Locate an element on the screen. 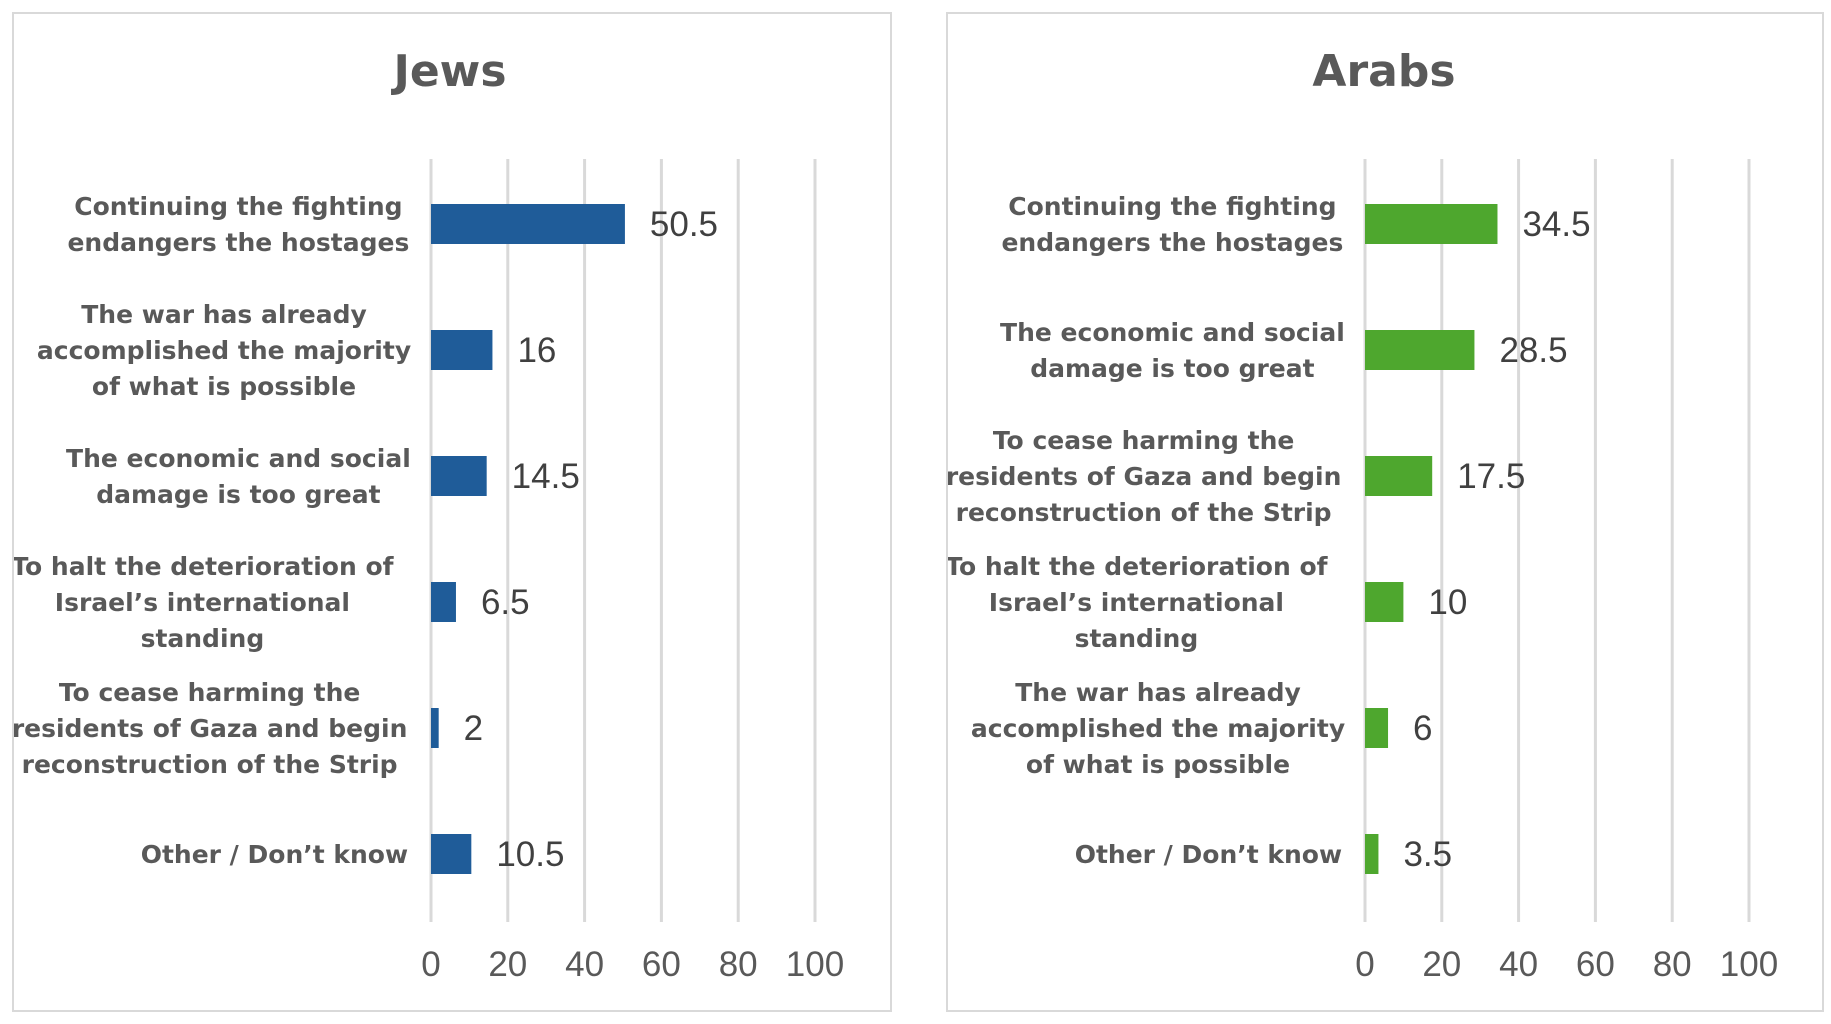  data-label: 2 is located at coordinates (473, 728).